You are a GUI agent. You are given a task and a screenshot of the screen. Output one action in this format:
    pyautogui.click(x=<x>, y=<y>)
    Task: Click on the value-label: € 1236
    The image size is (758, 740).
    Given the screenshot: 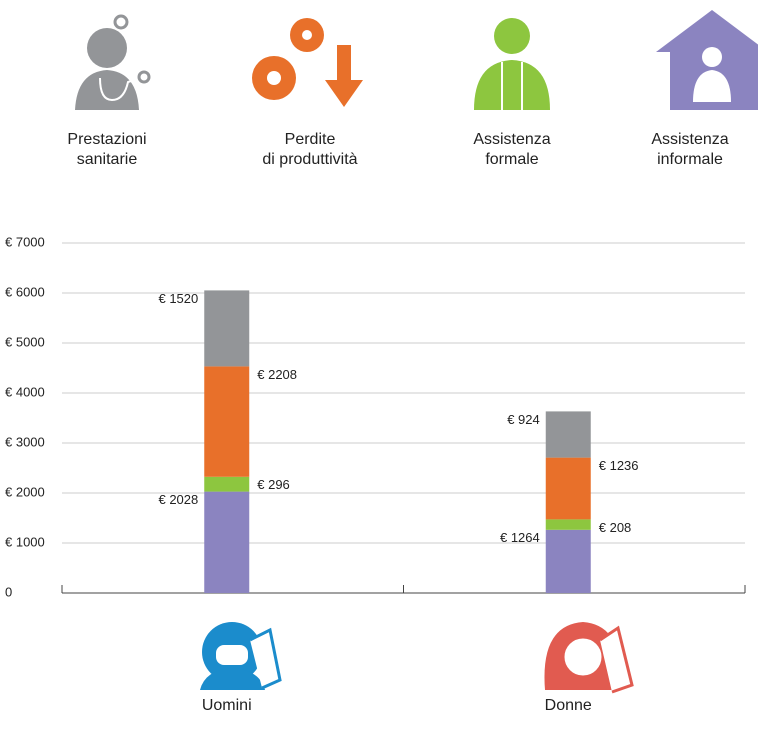 What is the action you would take?
    pyautogui.click(x=619, y=465)
    